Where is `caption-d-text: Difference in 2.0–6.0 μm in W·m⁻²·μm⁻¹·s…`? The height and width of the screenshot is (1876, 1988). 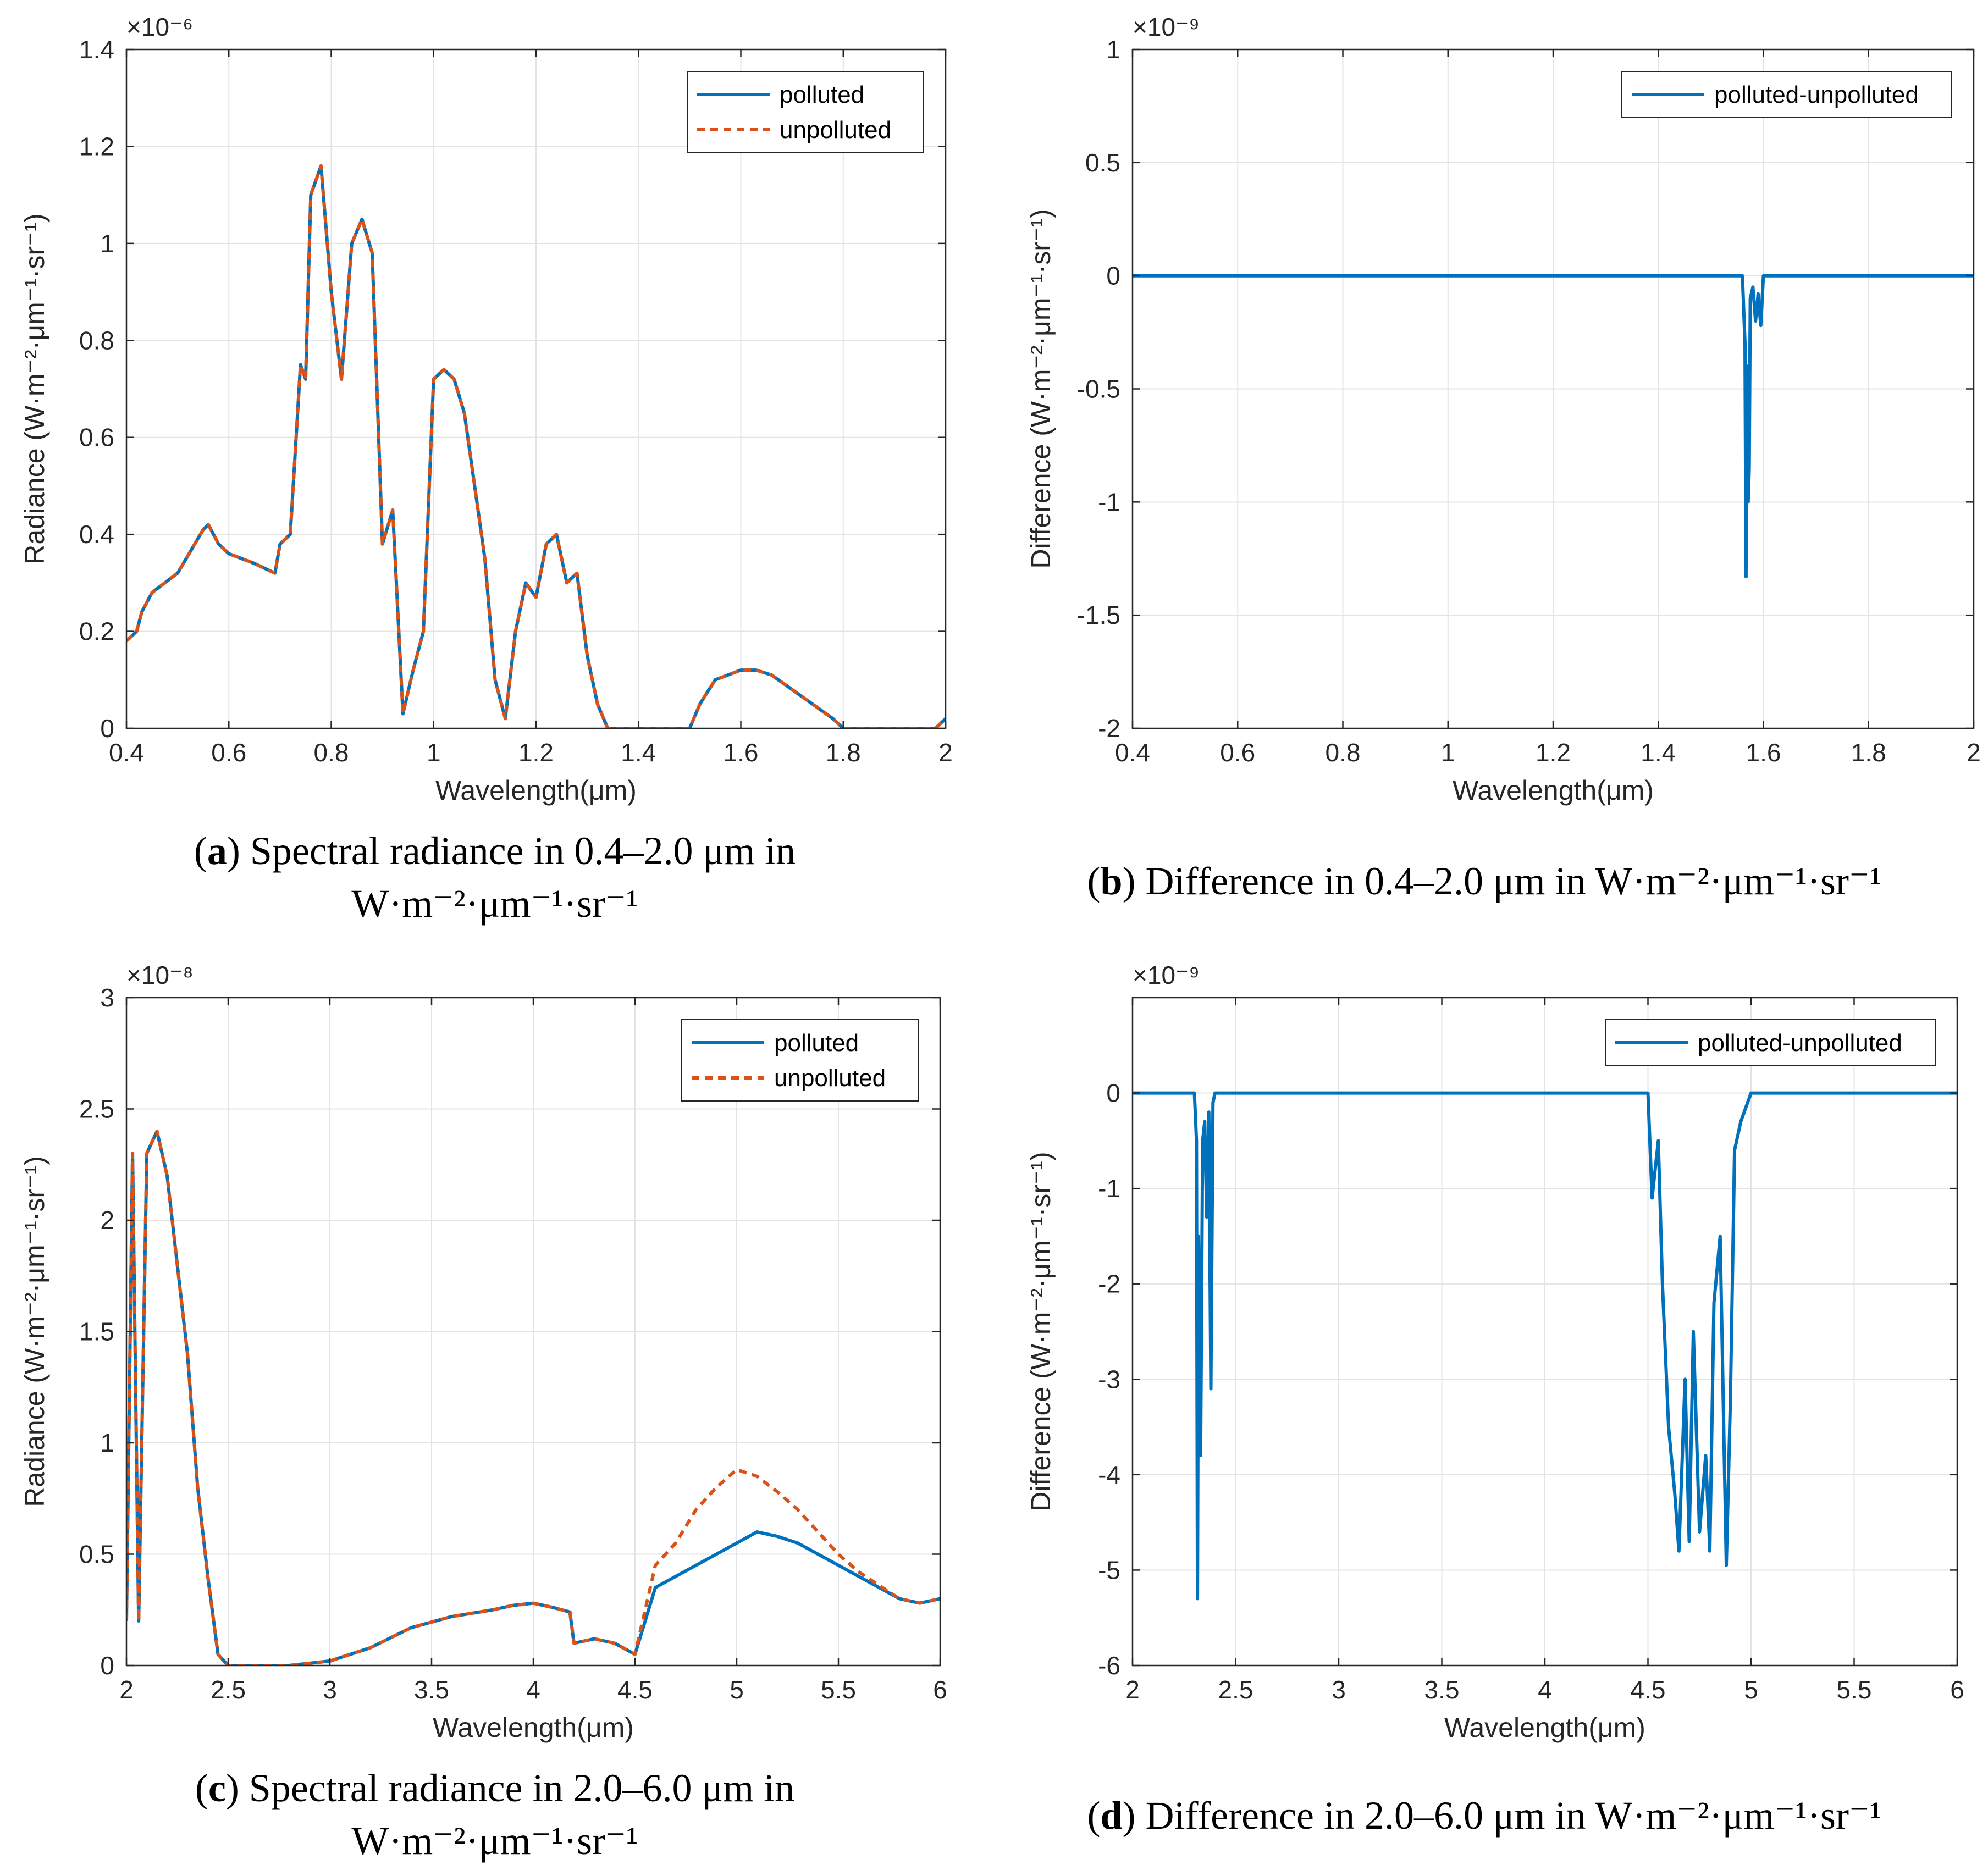
caption-d-text: Difference in 2.0–6.0 μm in W·m⁻²·μm⁻¹·s… is located at coordinates (1513, 1816).